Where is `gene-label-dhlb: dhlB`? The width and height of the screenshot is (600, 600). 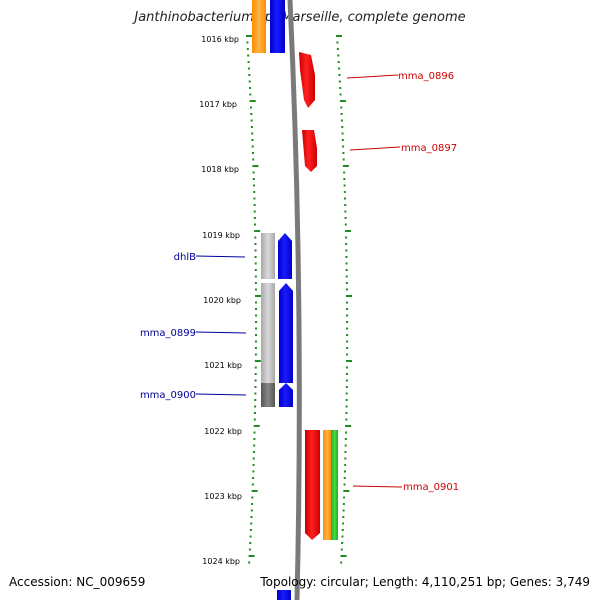 gene-label-dhlb: dhlB is located at coordinates (185, 257).